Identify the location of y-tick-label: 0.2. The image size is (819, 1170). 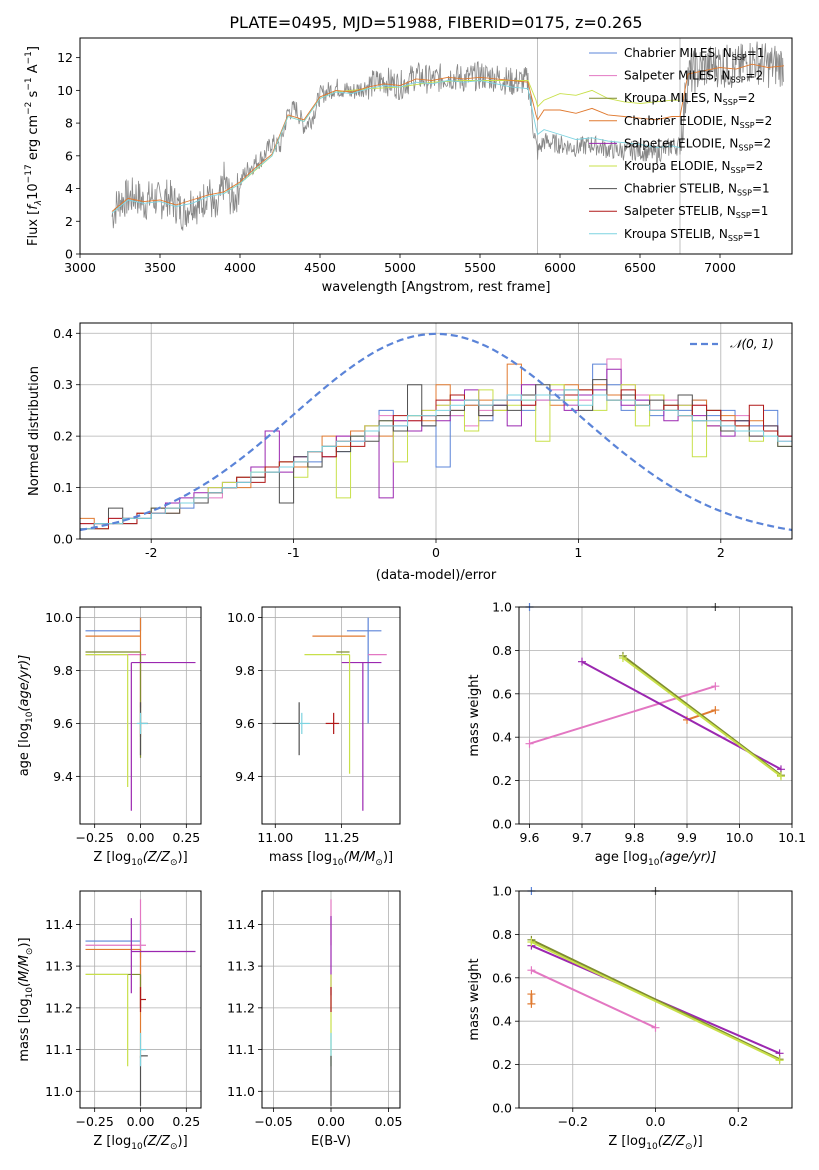
(63, 436).